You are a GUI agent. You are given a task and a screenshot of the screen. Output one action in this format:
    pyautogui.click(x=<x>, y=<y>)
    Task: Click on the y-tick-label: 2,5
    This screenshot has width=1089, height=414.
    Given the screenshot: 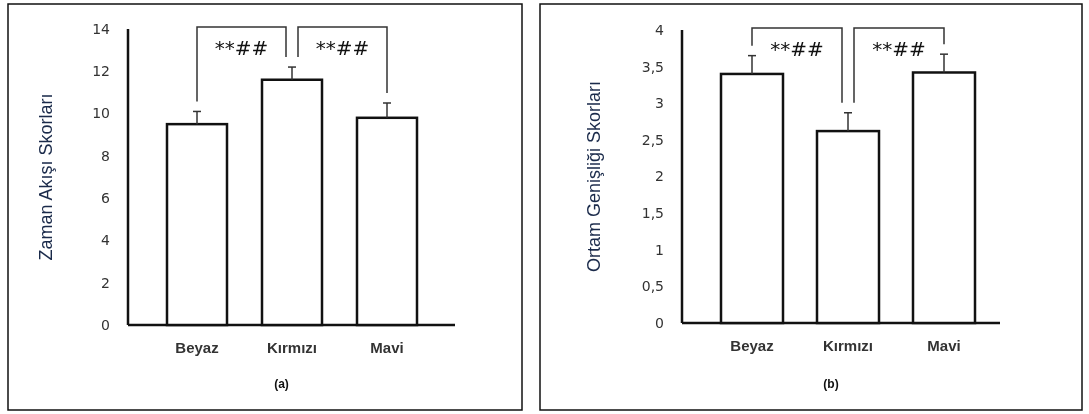 What is the action you would take?
    pyautogui.click(x=652, y=139)
    